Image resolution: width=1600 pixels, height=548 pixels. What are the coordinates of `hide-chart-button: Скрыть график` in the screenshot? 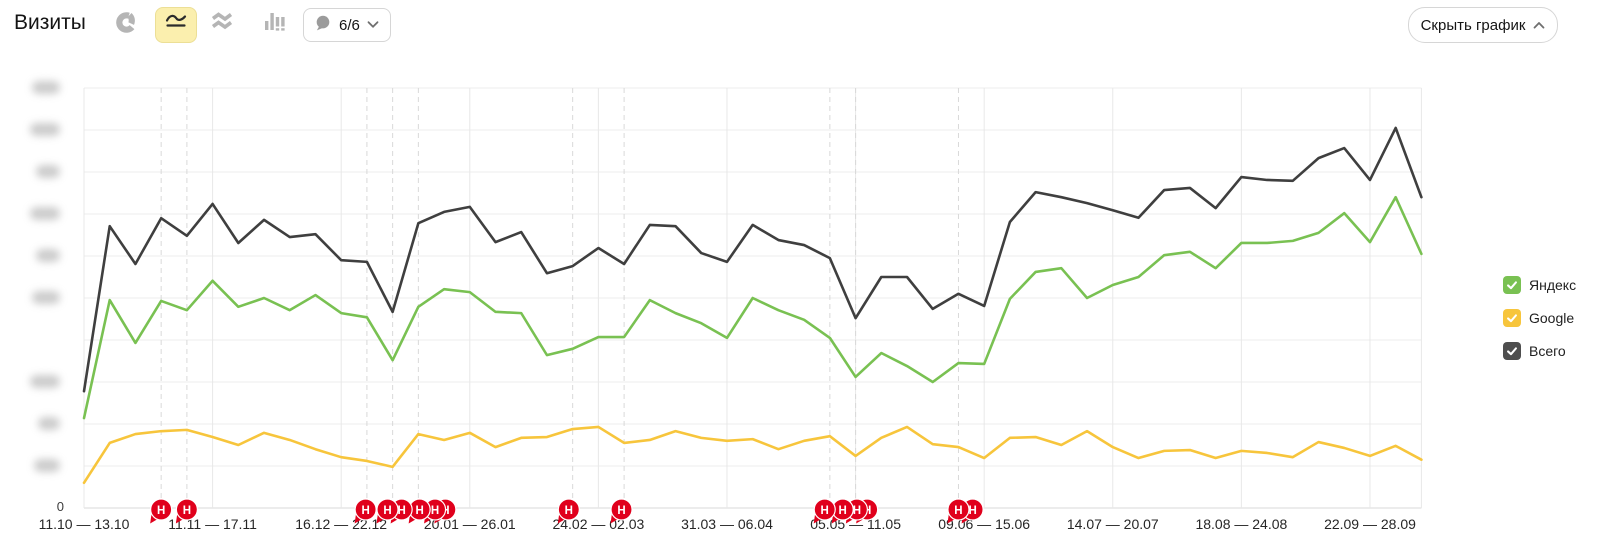 It's located at (1483, 25).